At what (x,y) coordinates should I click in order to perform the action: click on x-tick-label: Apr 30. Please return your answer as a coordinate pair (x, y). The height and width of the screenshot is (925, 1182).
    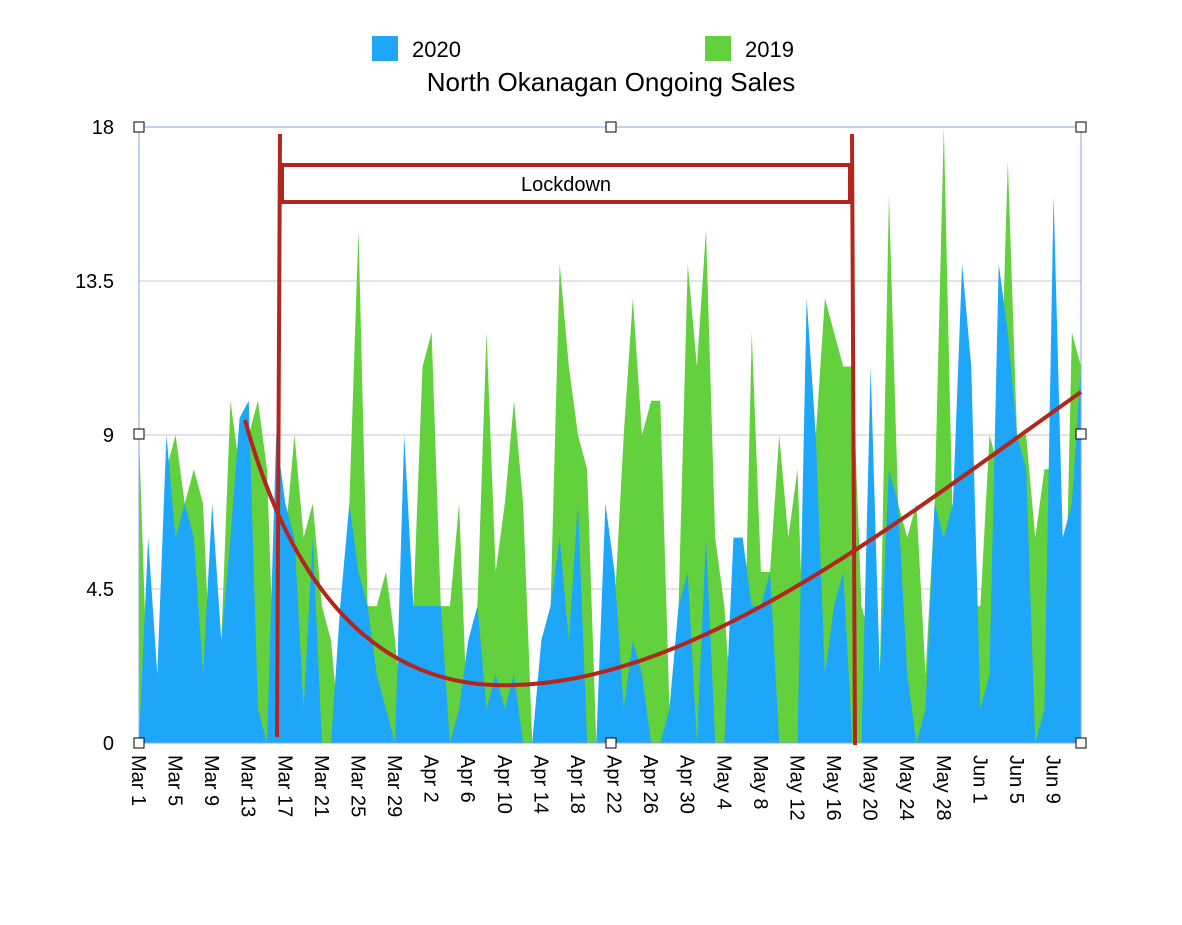
    Looking at the image, I should click on (687, 784).